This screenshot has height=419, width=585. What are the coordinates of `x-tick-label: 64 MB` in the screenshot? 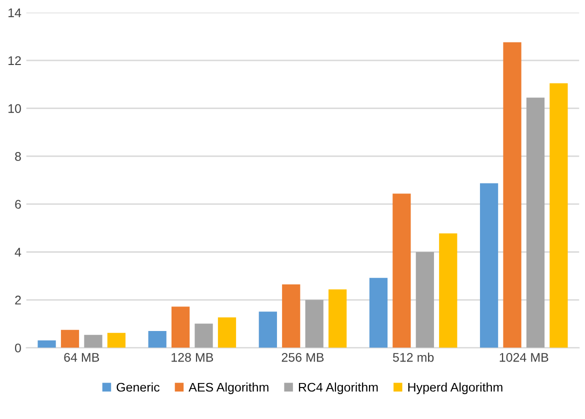 It's located at (82, 357).